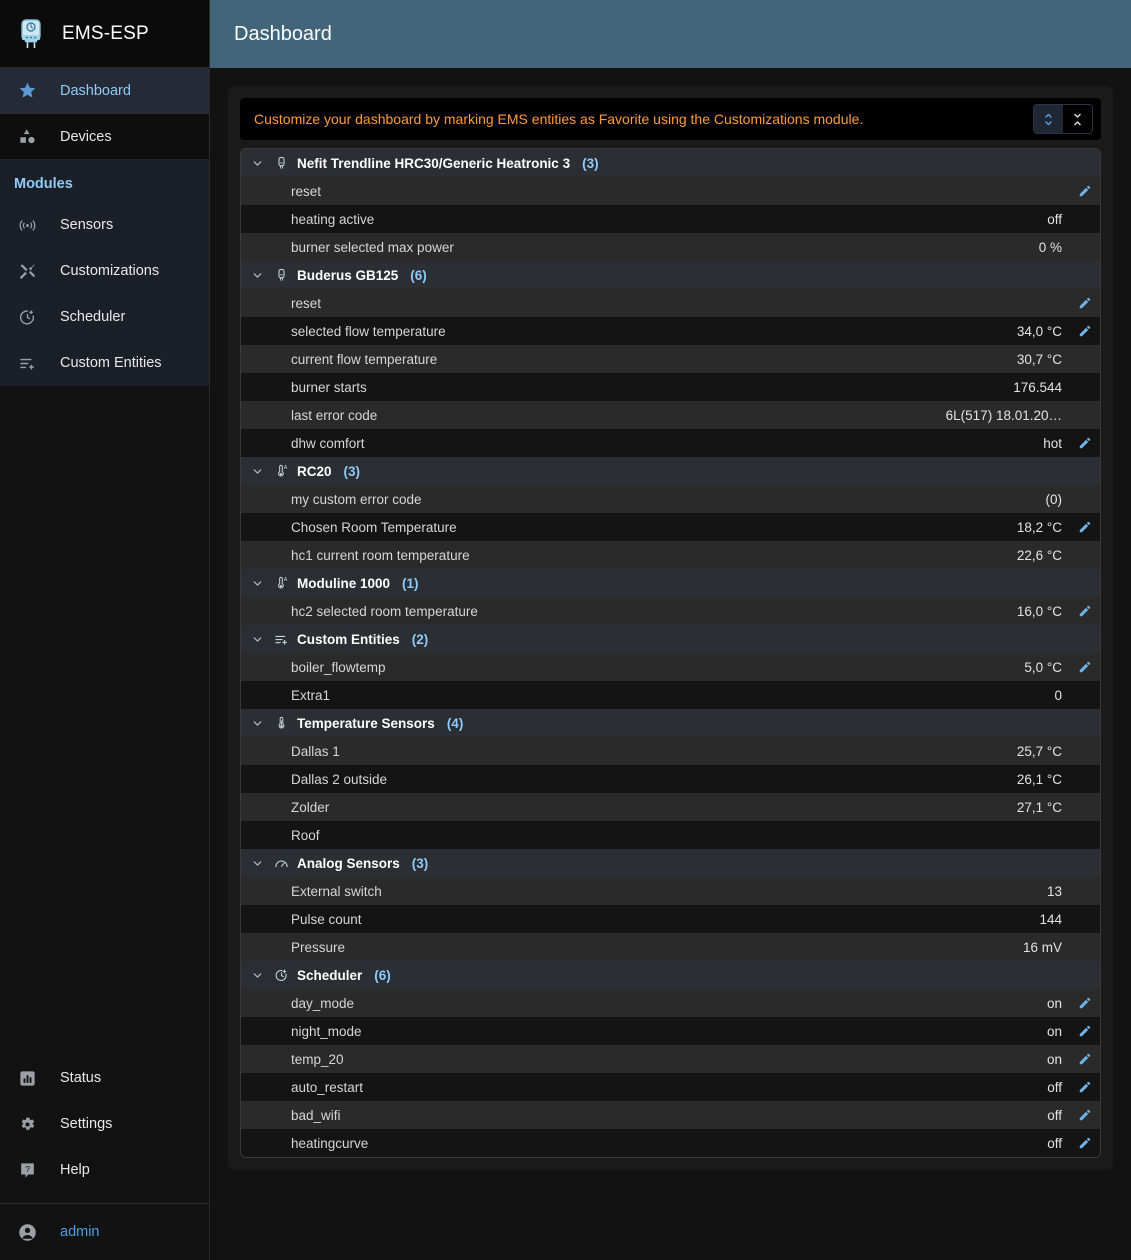  Describe the element at coordinates (670, 499) in the screenshot. I see `table-row: my custom error code (0)` at that location.